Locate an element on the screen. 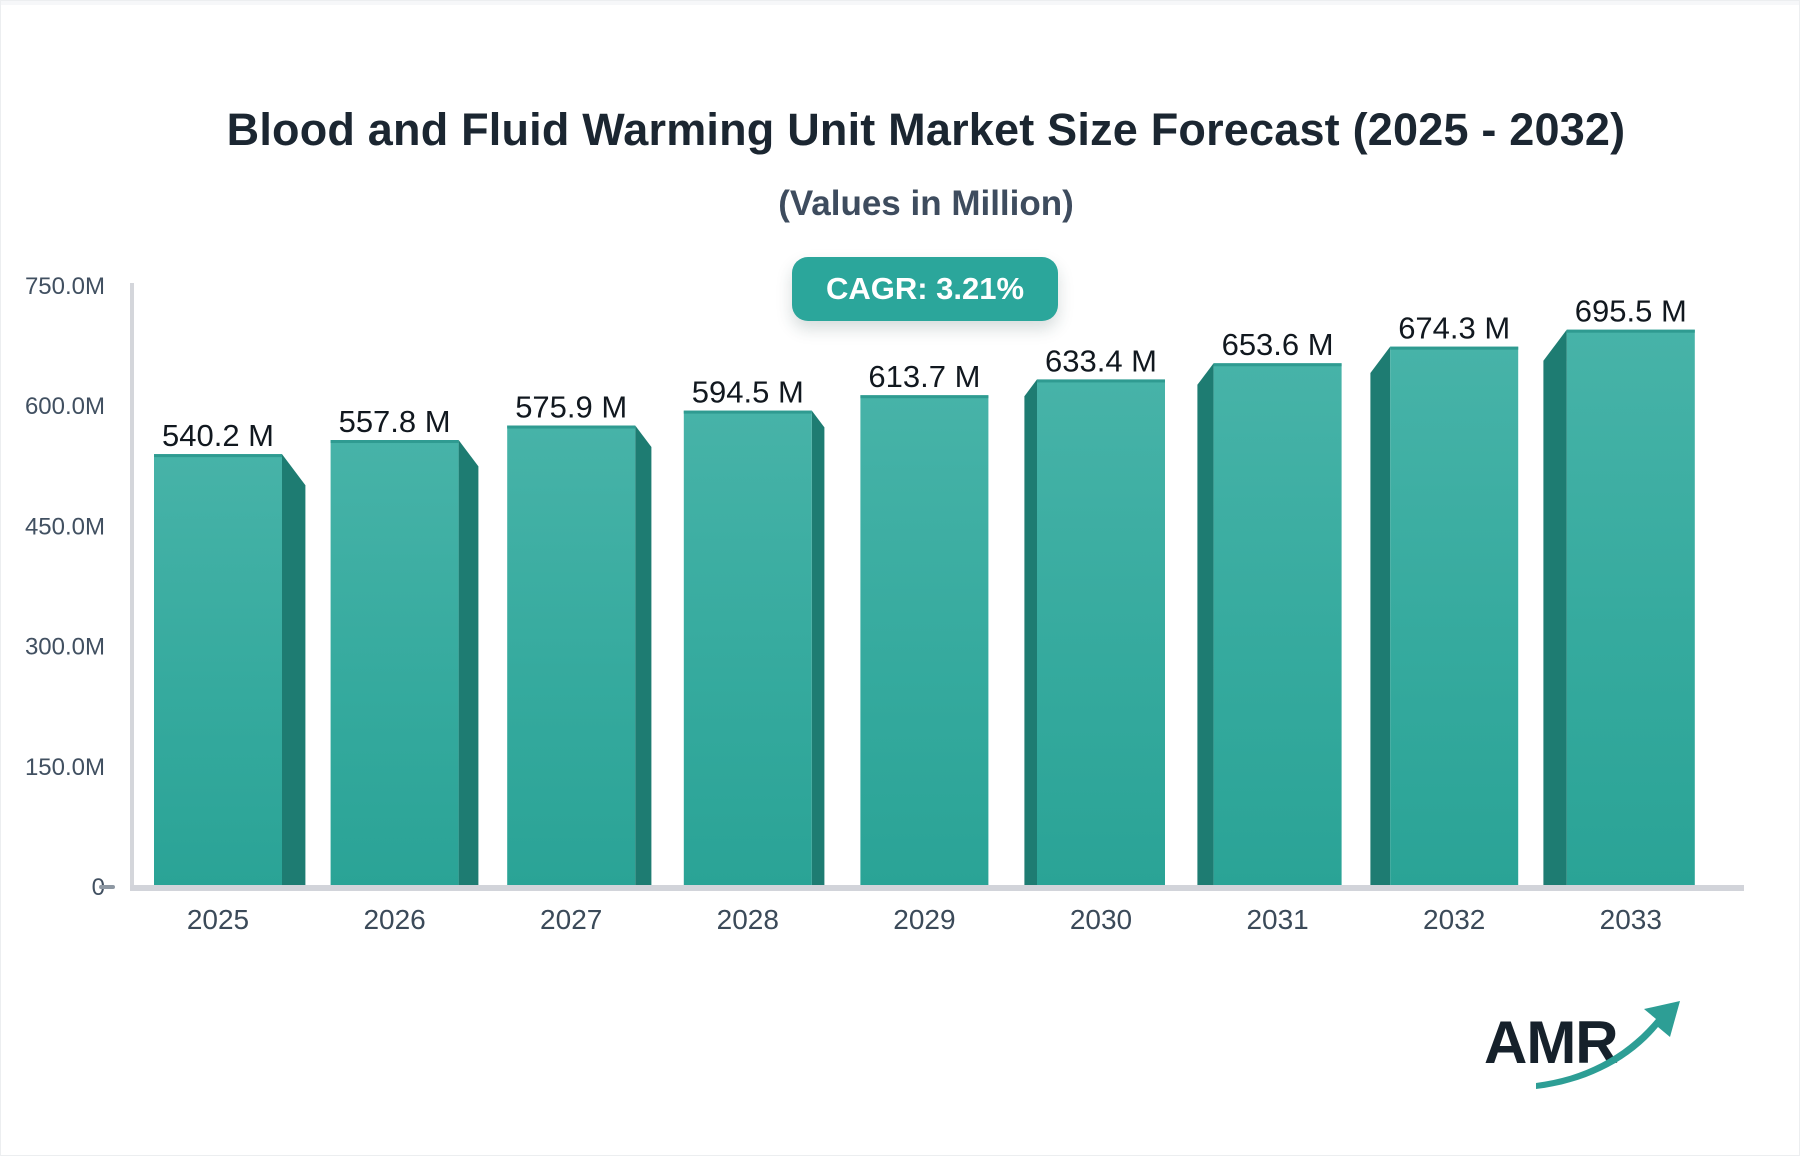 The image size is (1800, 1157). bar-value-label: 633.4 M is located at coordinates (1101, 360).